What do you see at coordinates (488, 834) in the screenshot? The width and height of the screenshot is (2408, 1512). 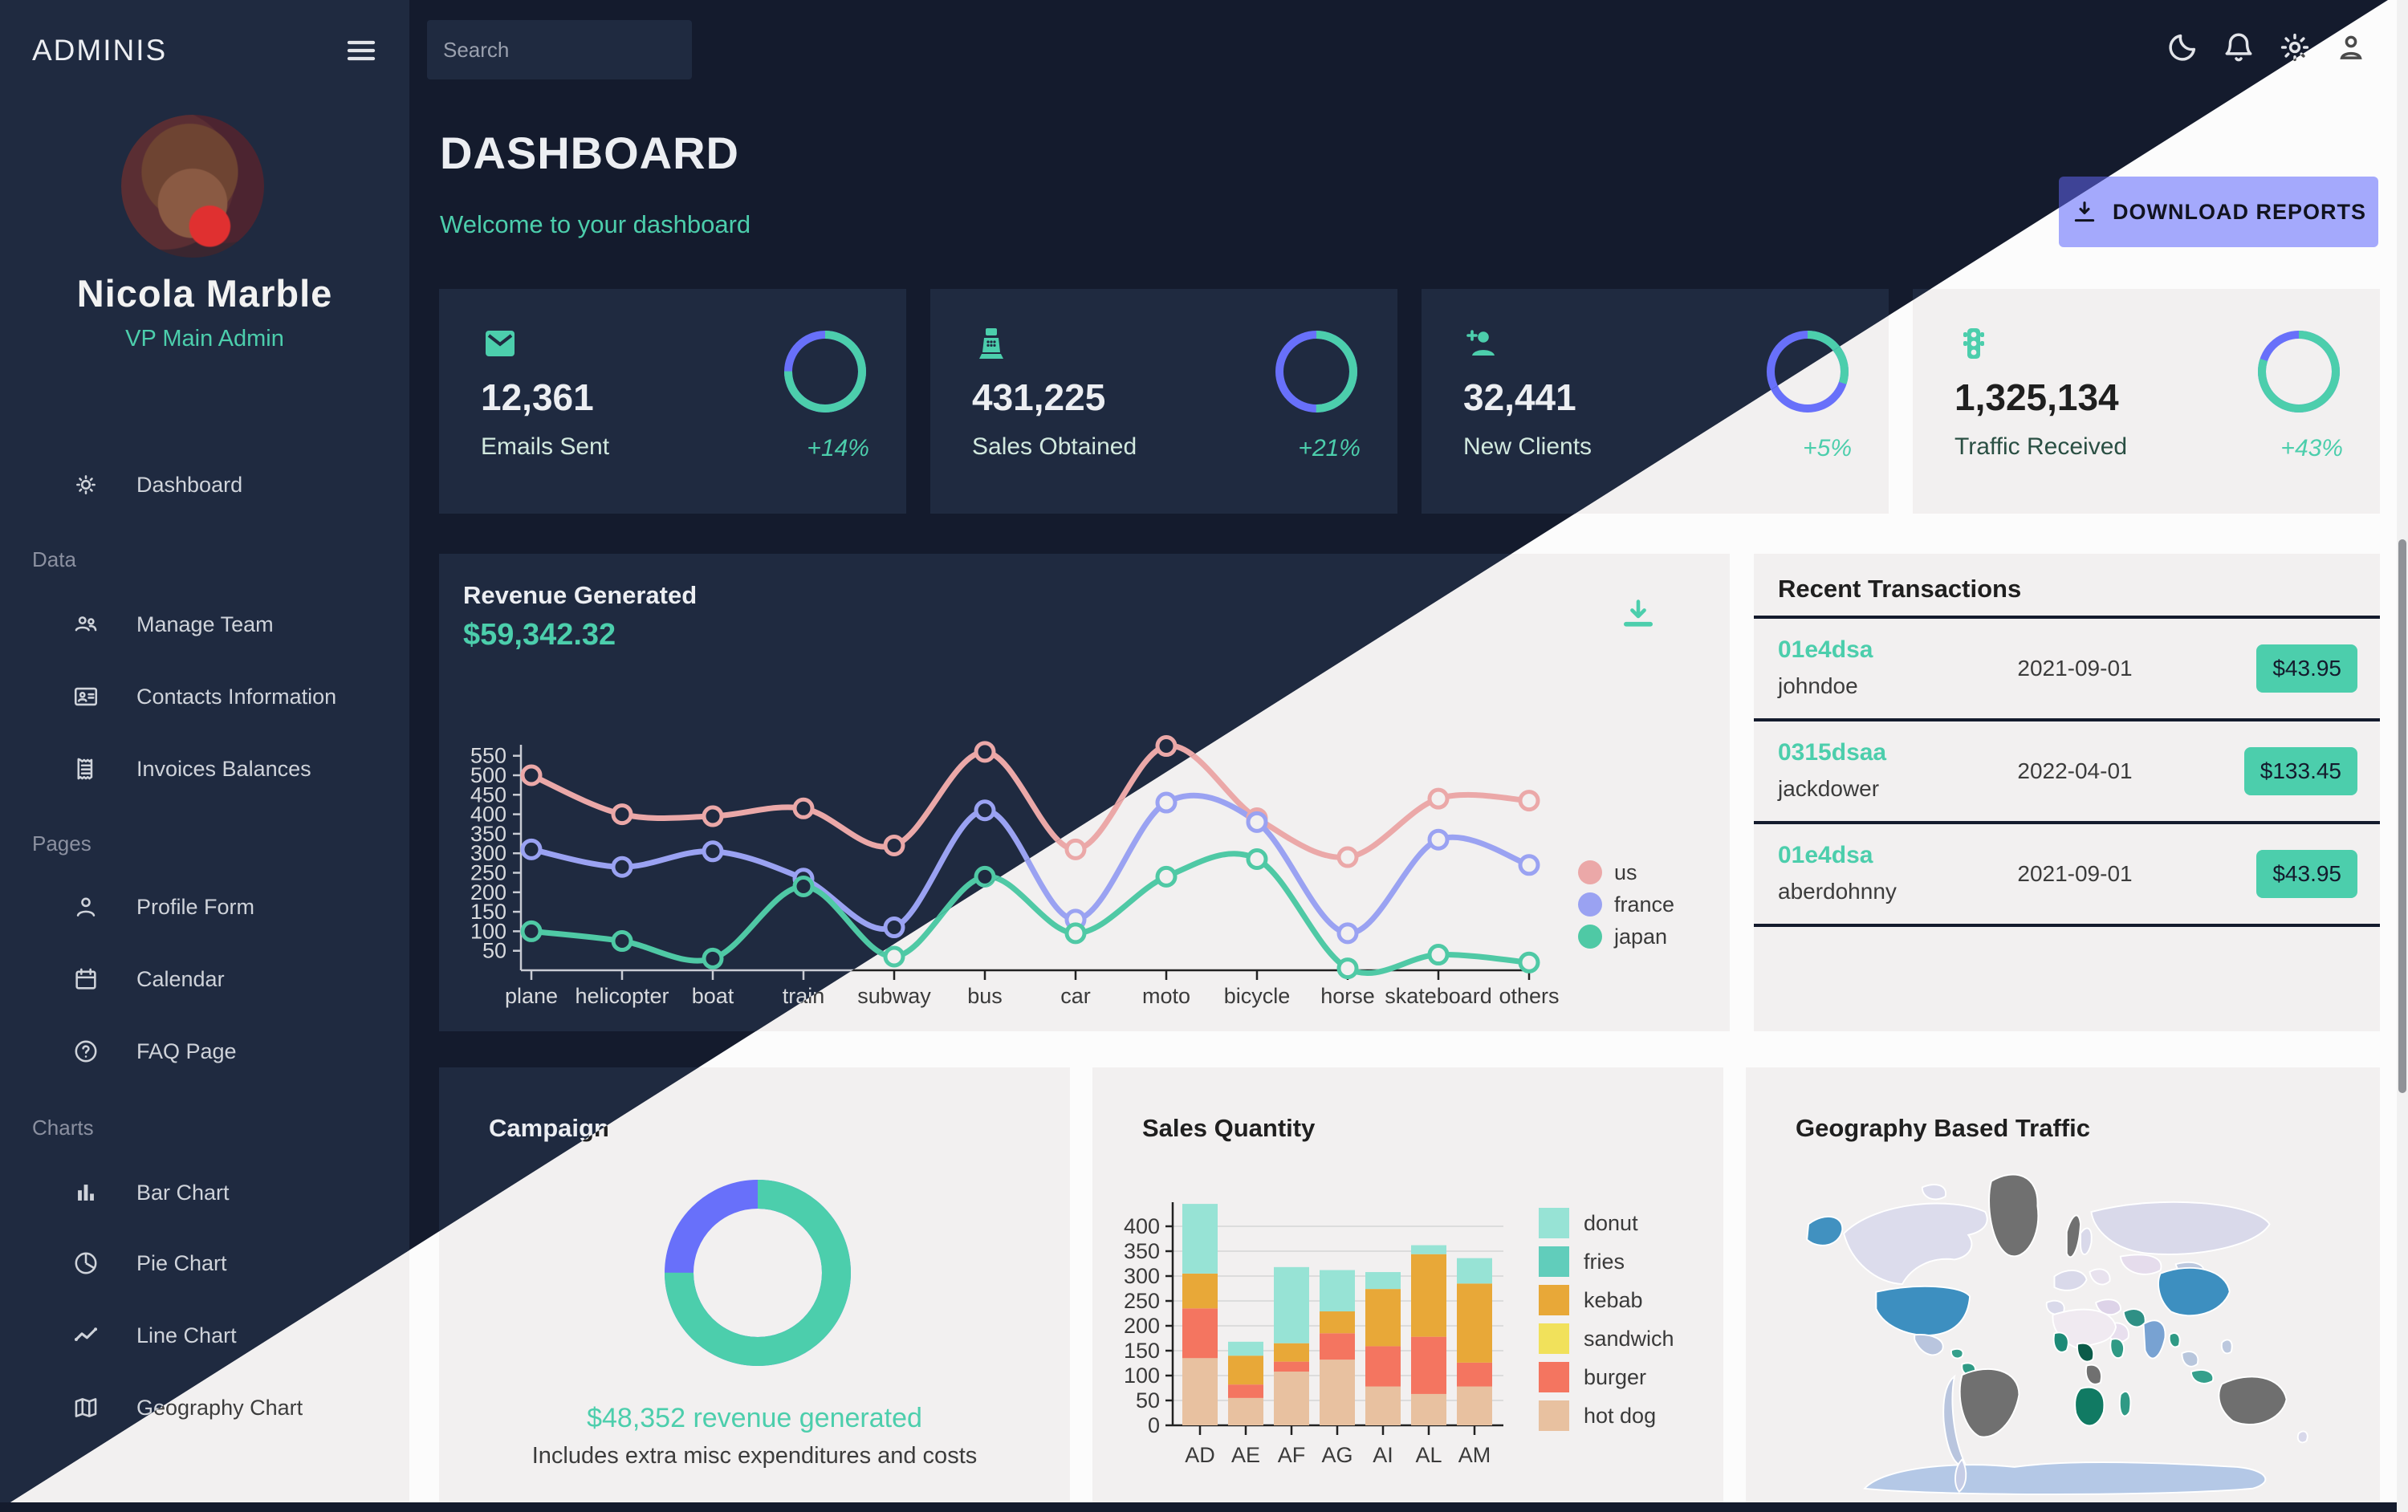 I see `svg-text: 350` at bounding box center [488, 834].